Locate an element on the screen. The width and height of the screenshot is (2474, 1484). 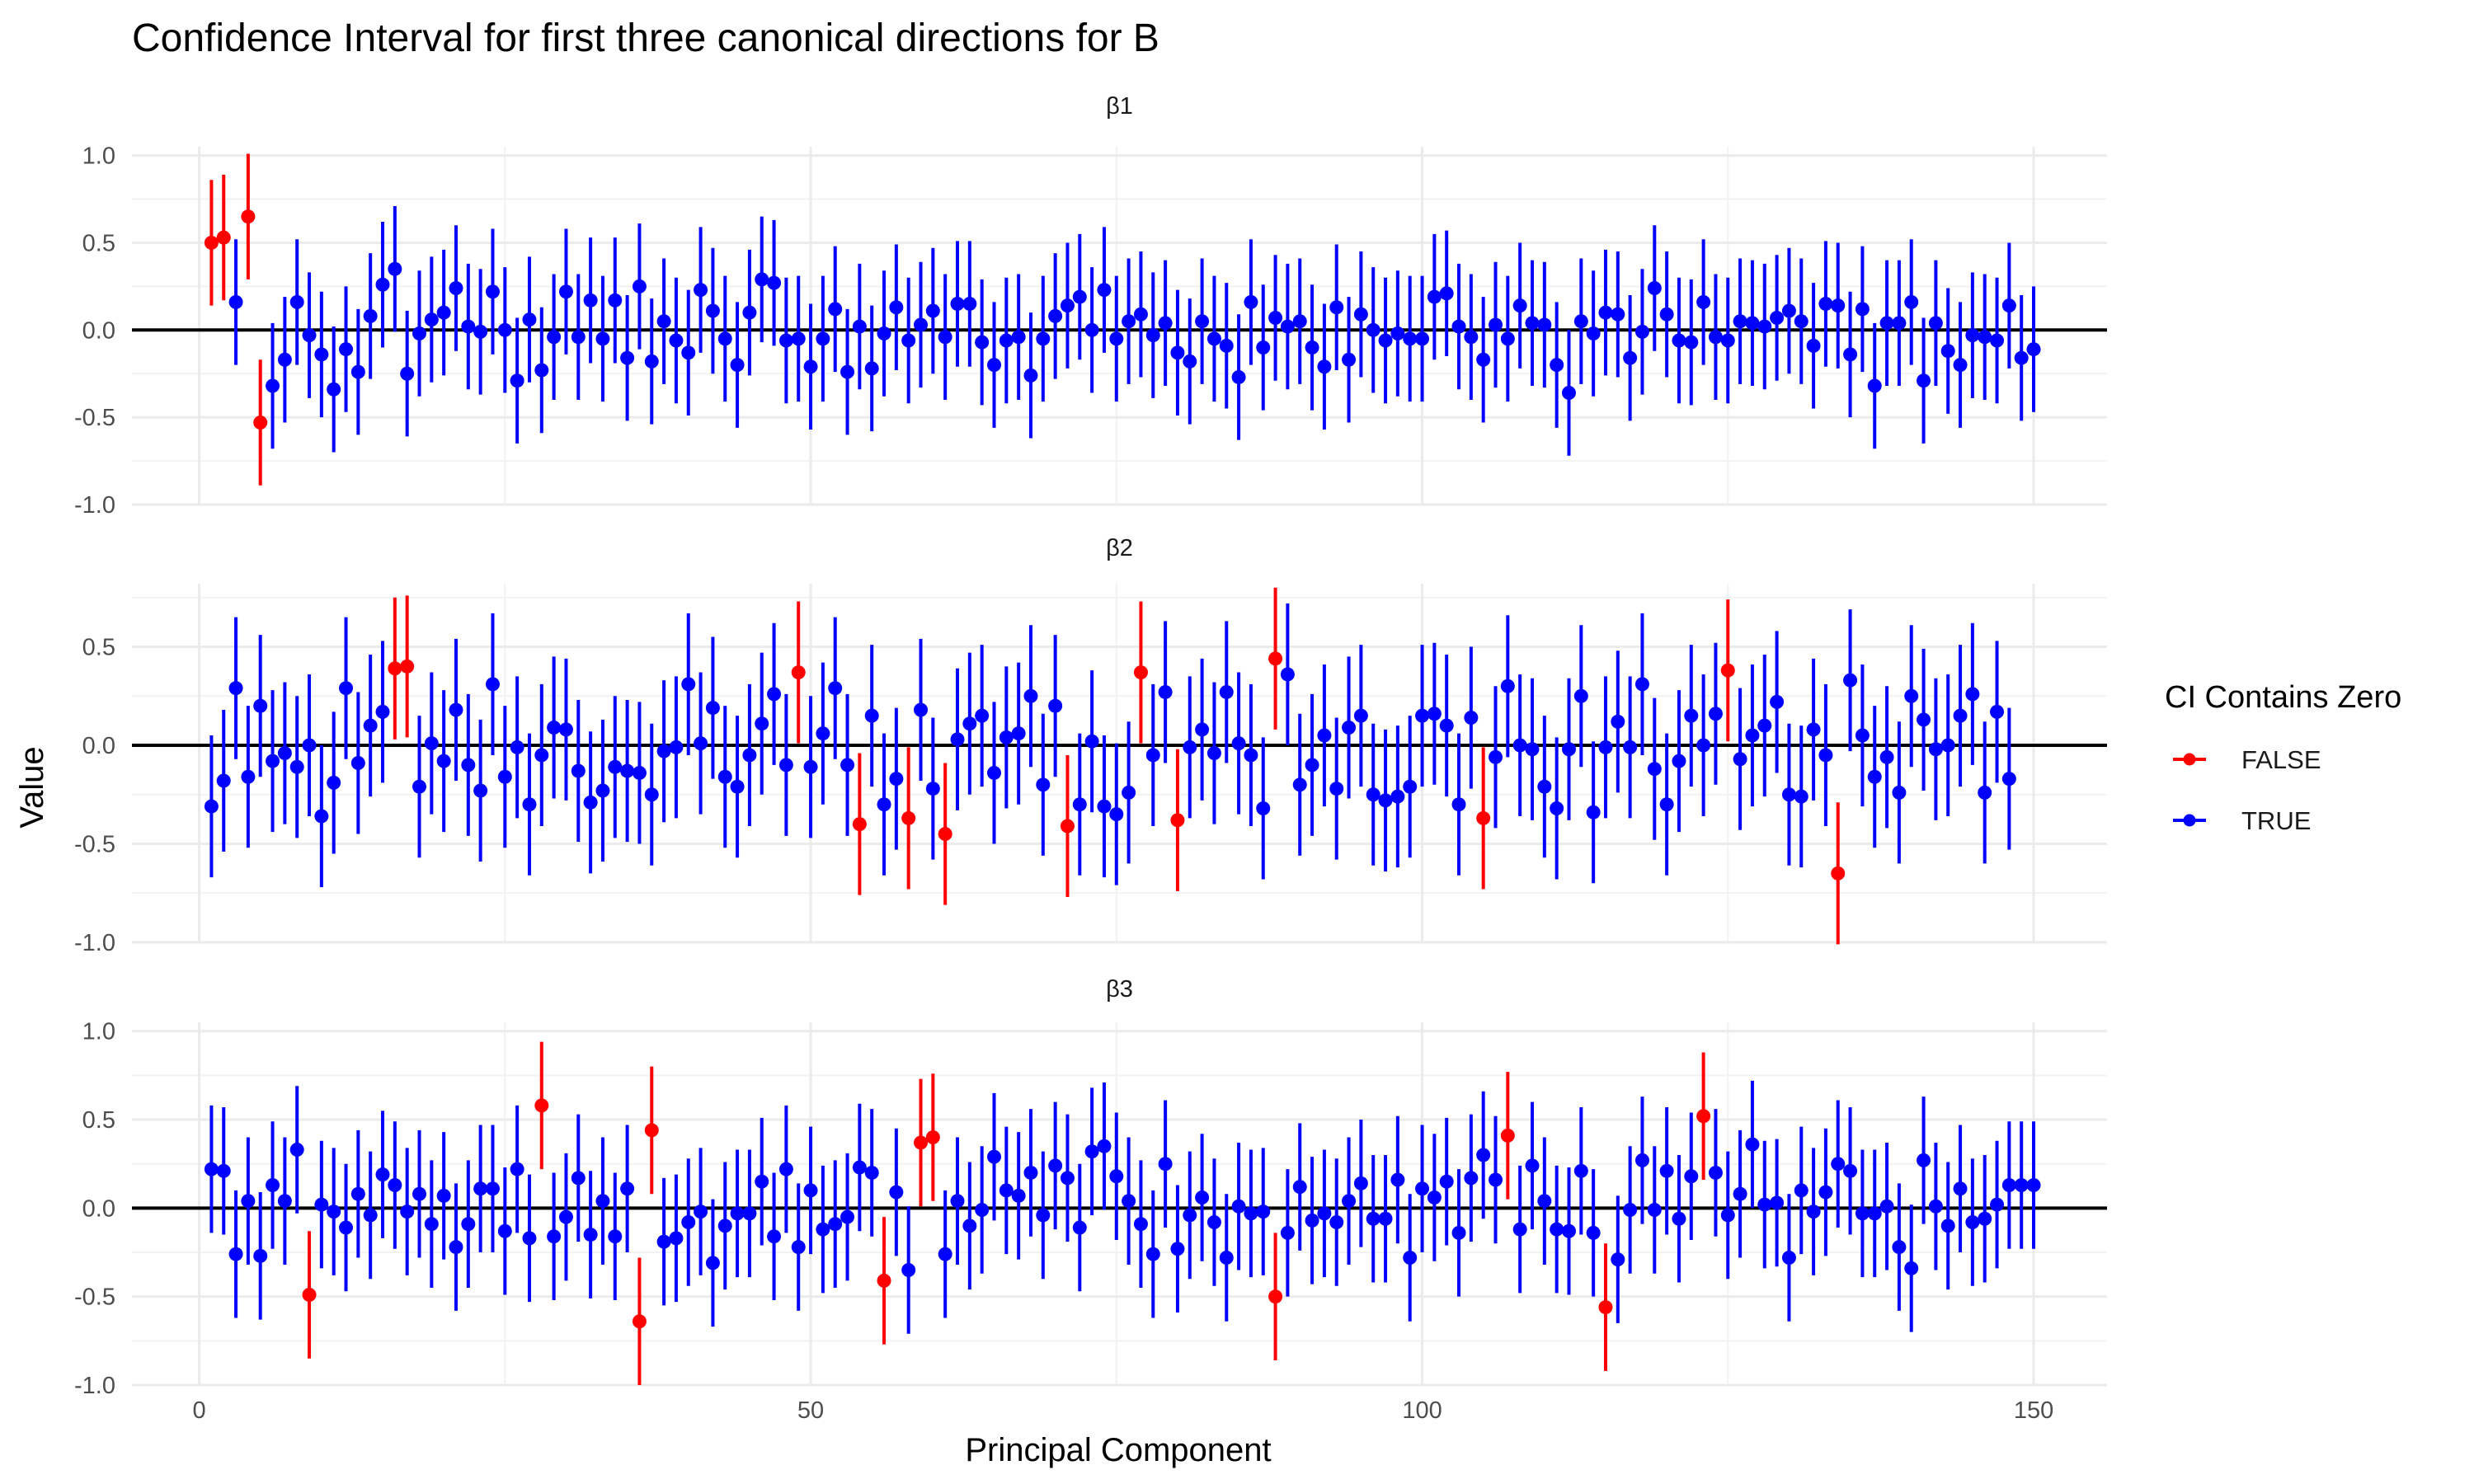
facet-label: β3 is located at coordinates (1119, 989).